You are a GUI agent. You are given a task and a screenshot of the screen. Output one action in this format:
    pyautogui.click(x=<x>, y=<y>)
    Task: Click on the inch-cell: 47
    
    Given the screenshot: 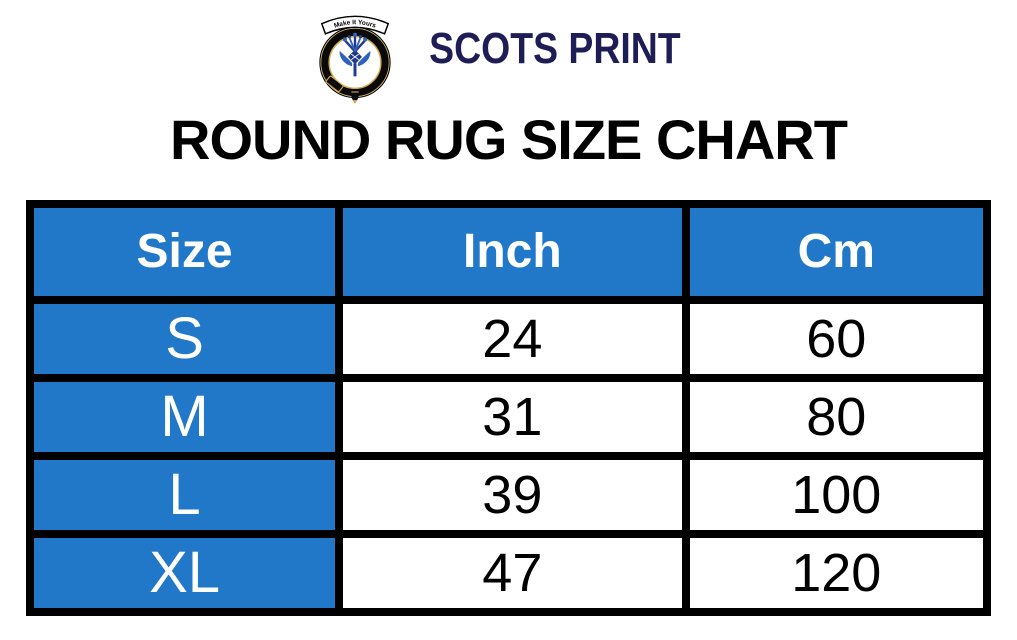 What is the action you would take?
    pyautogui.click(x=512, y=573)
    